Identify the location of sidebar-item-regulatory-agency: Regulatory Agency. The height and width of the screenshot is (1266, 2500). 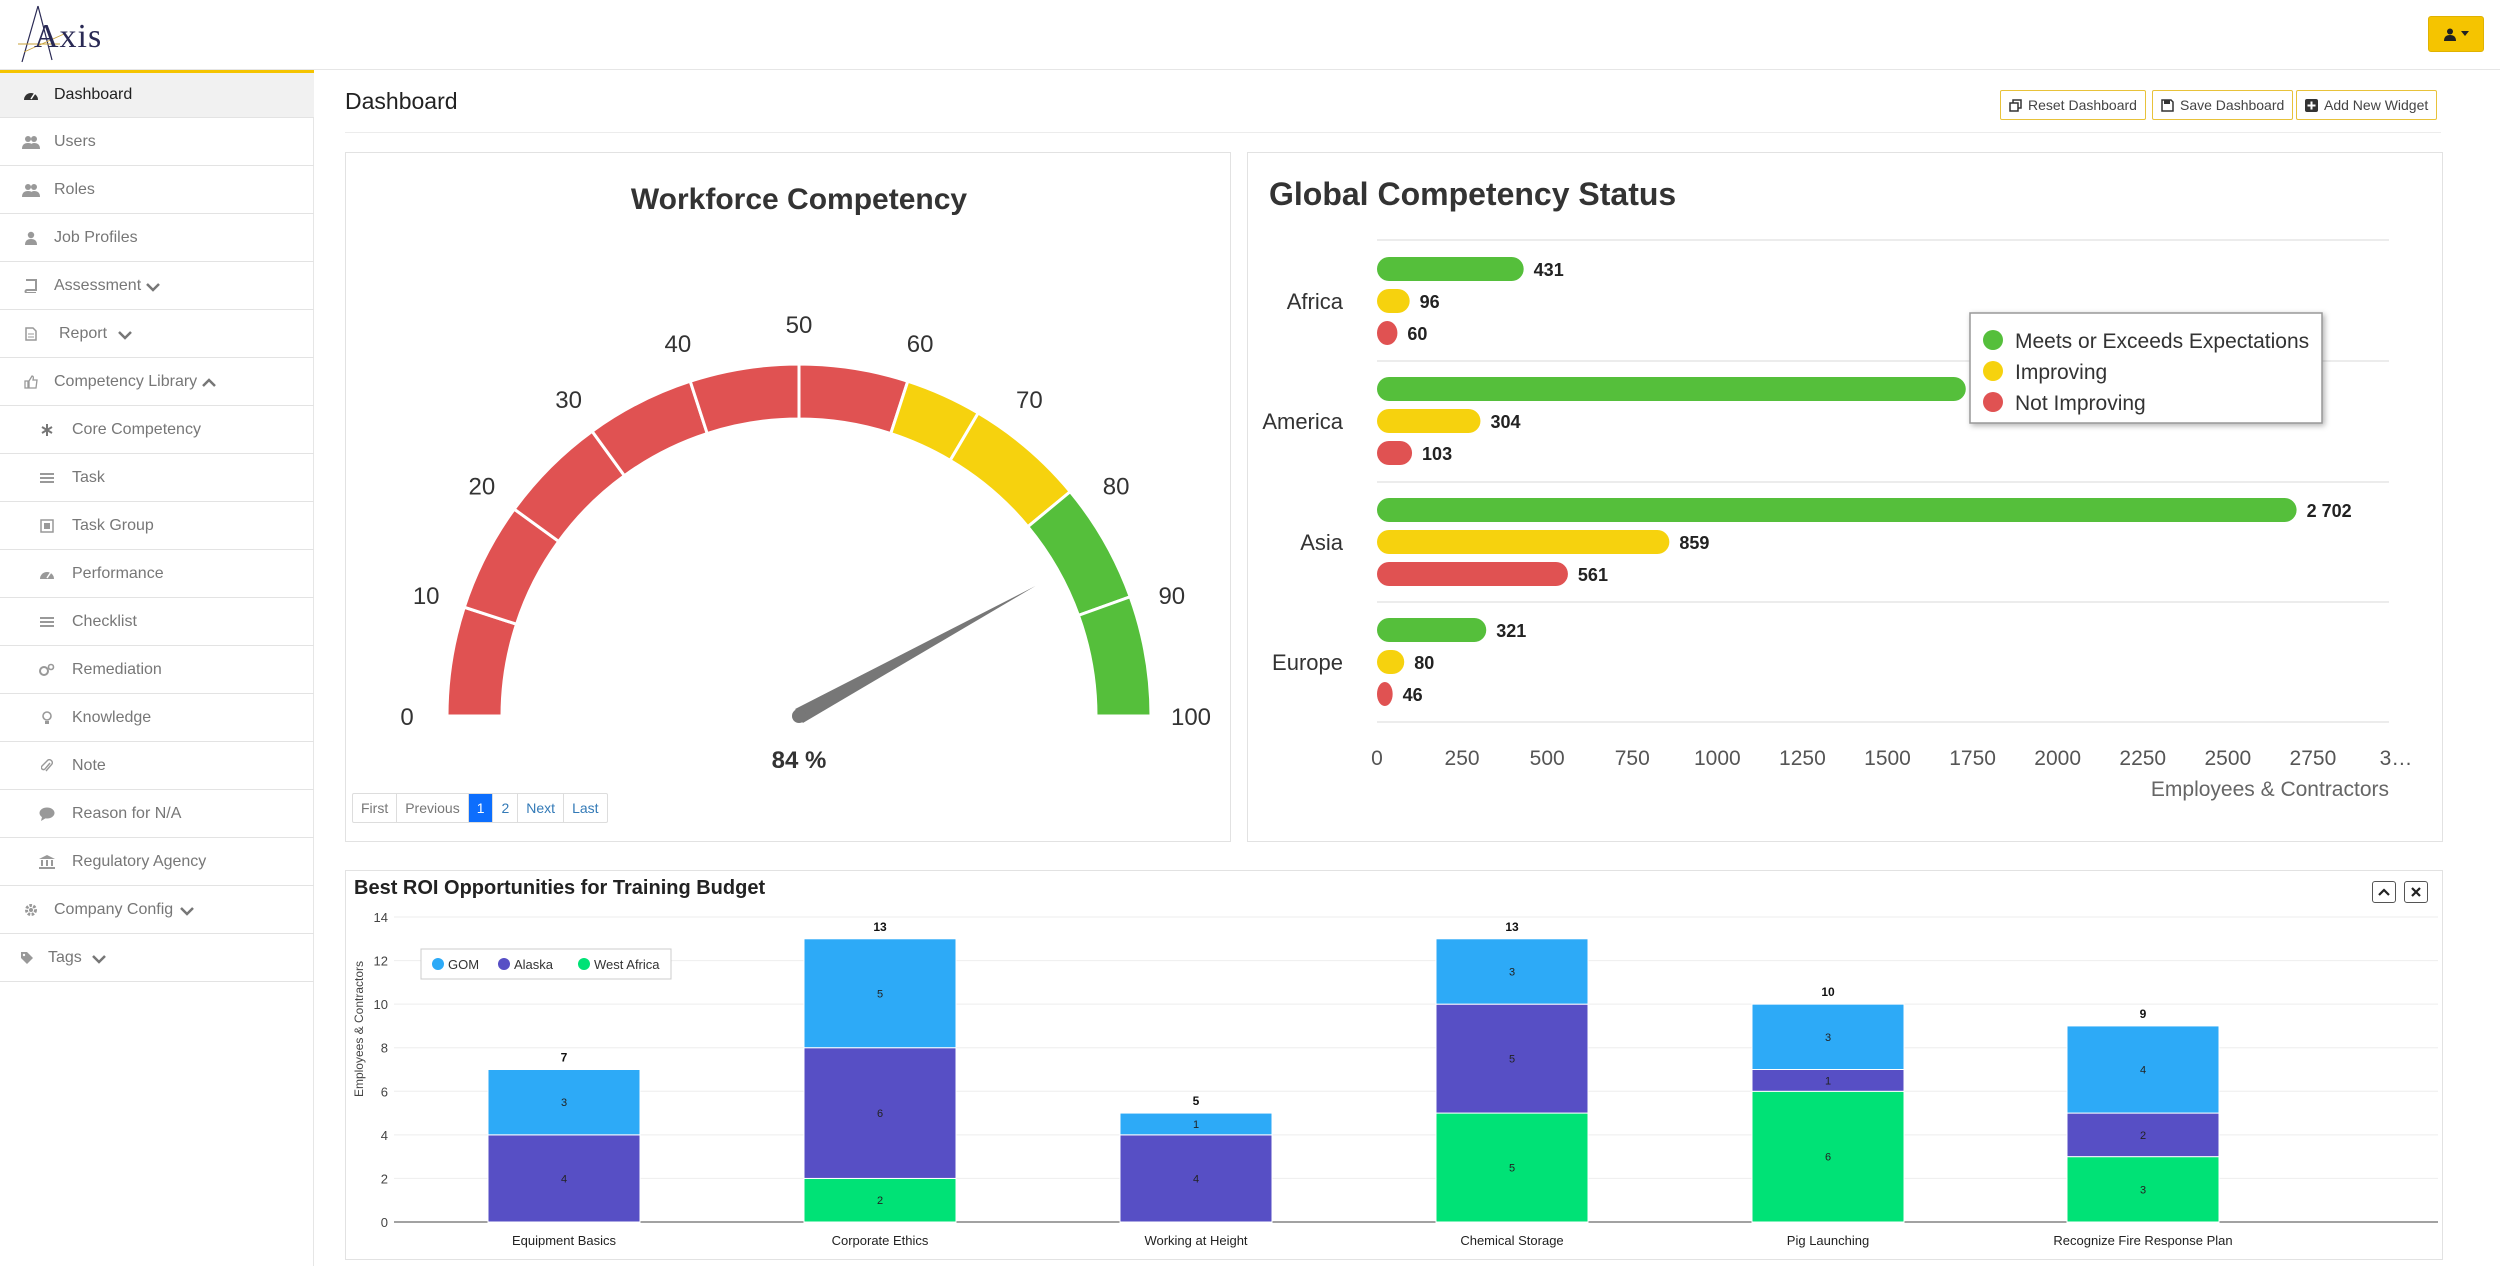
(157, 862).